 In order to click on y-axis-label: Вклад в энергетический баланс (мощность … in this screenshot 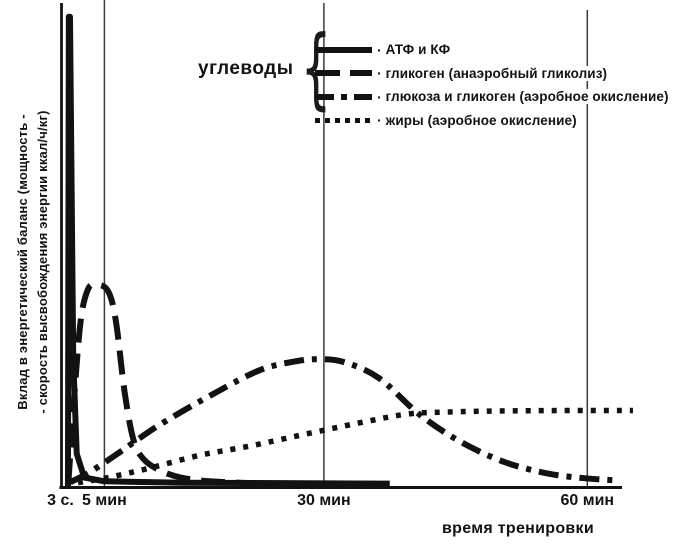, I will do `click(35, 262)`.